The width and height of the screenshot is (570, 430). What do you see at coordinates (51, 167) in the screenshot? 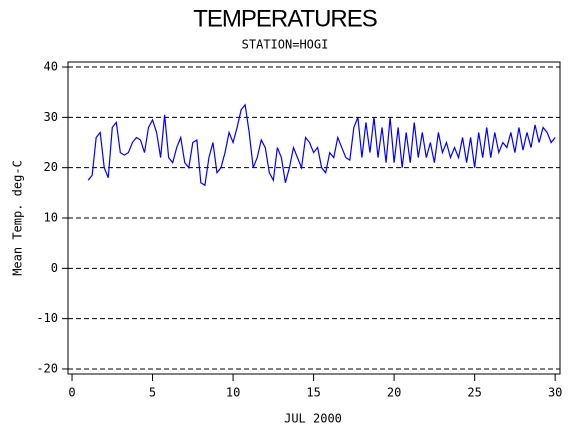
I see `y-tick-label: 20` at bounding box center [51, 167].